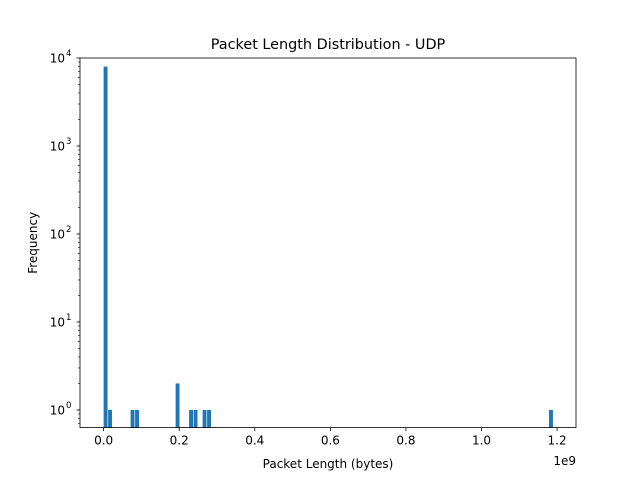  I want to click on y-tick-exponent: 4, so click(68, 54).